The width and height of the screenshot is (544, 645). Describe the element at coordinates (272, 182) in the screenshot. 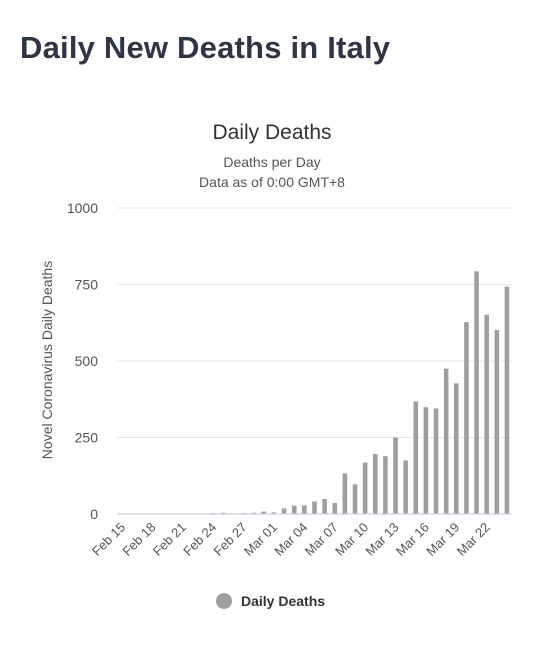

I see `chart-subtitle-line-2: Data as of 0:00 GMT+8` at that location.